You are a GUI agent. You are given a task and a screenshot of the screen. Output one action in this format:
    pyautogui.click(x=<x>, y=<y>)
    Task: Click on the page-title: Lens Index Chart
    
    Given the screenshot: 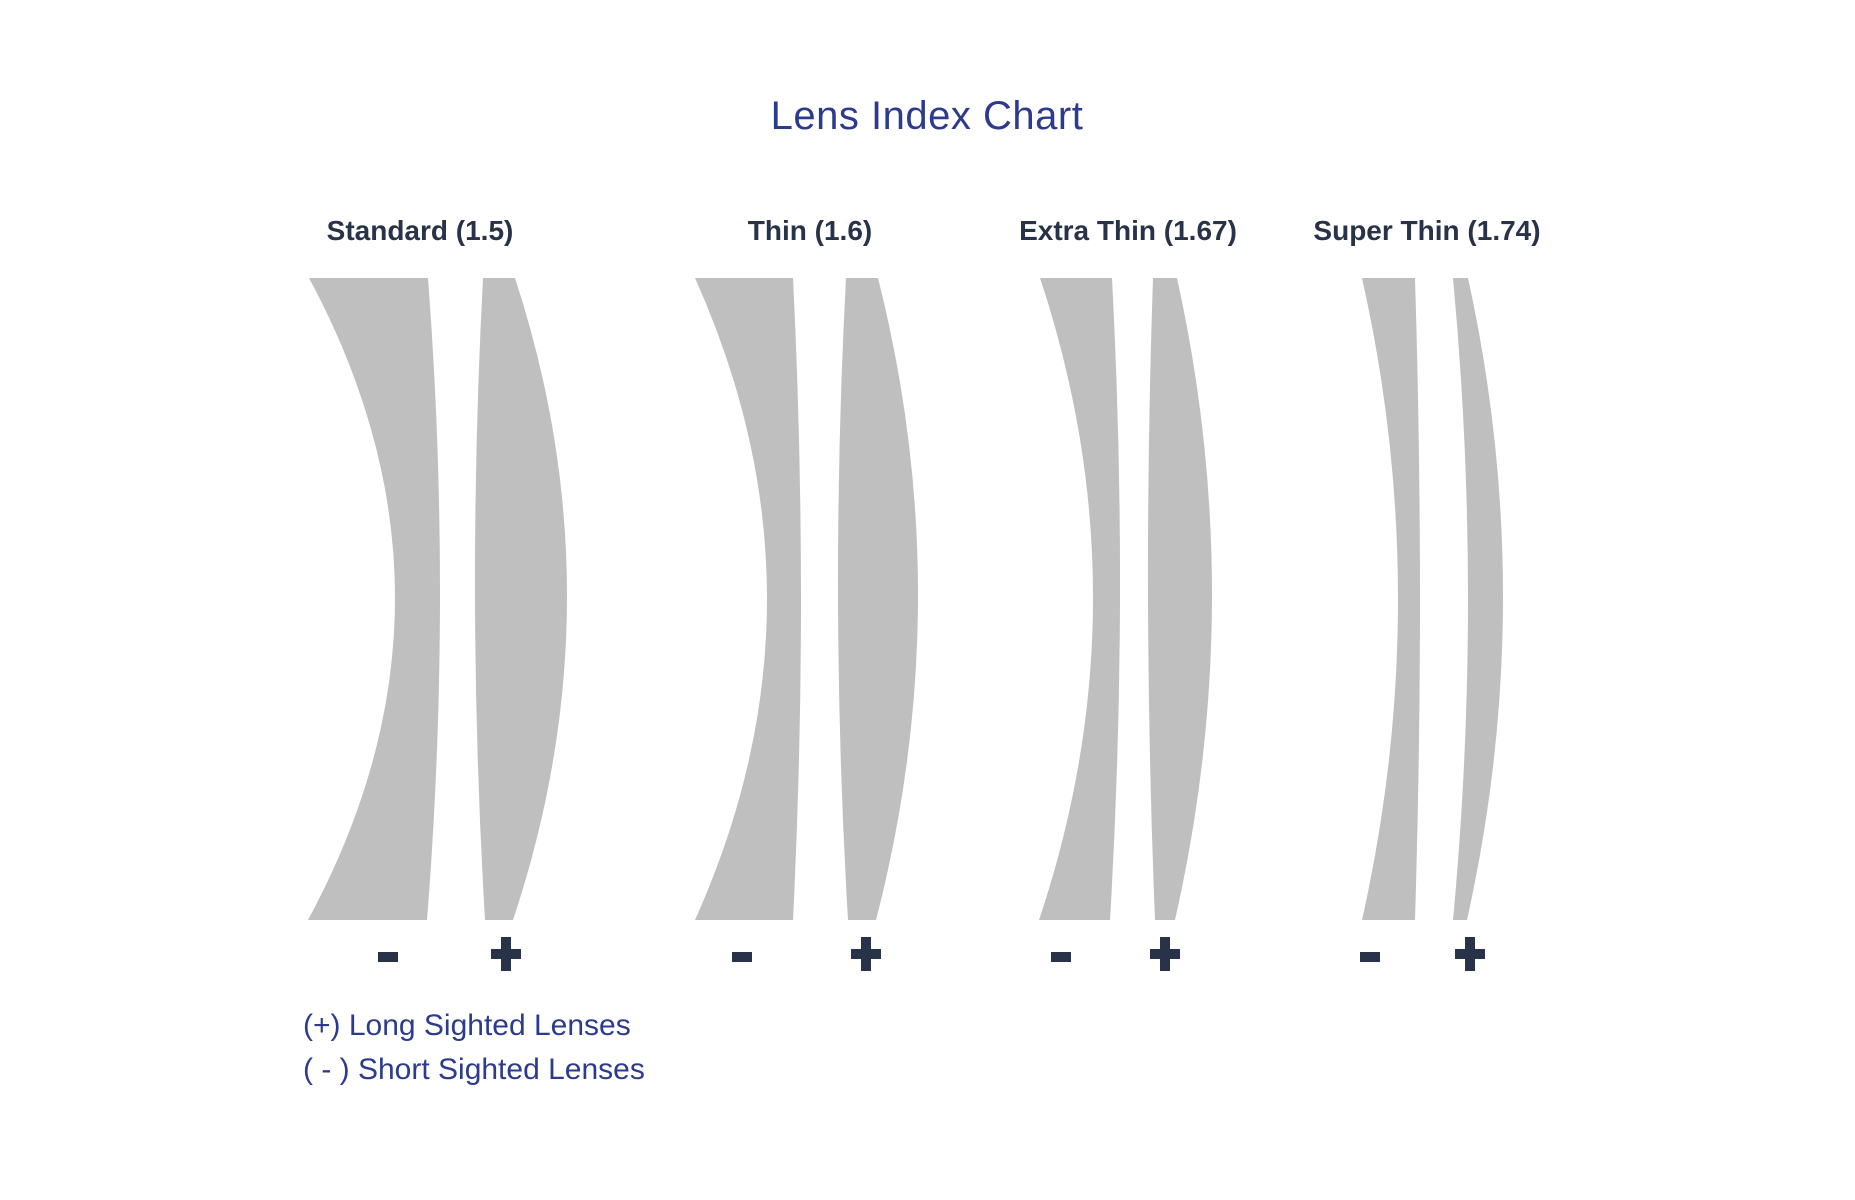 What is the action you would take?
    pyautogui.click(x=927, y=116)
    